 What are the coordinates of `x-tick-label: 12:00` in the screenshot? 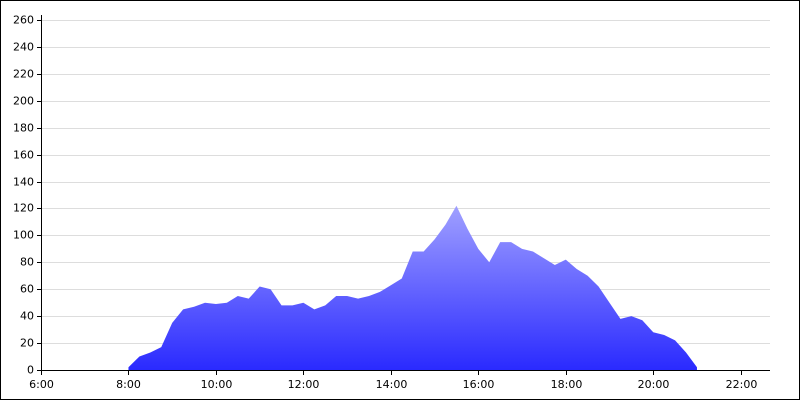 It's located at (304, 384).